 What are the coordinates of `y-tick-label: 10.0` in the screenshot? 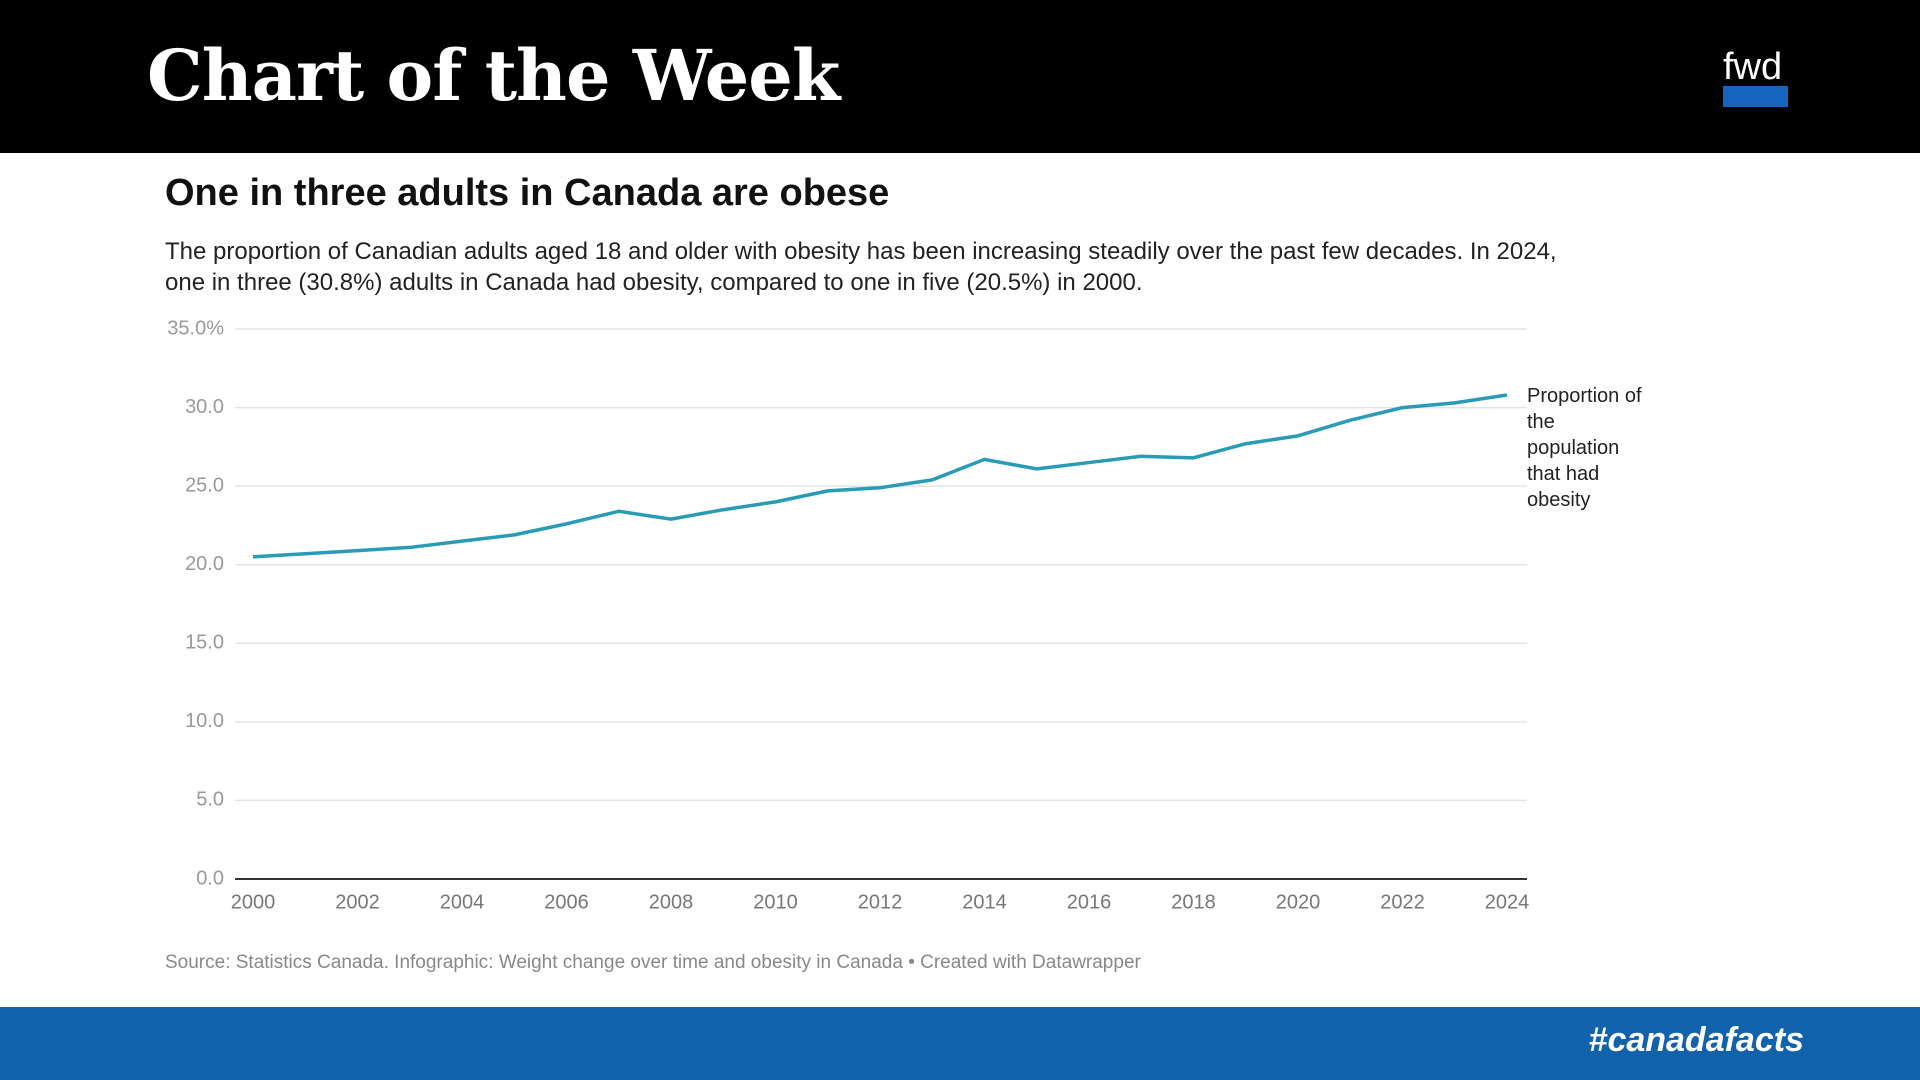 It's located at (204, 721).